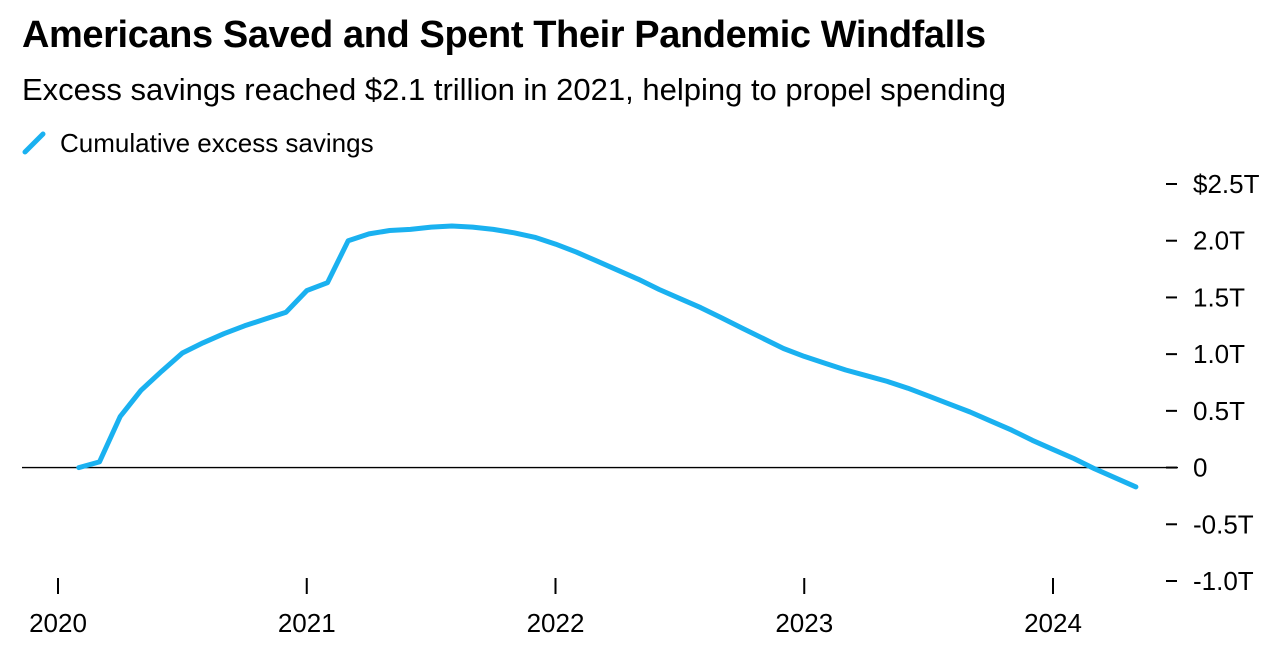  I want to click on y-tick-label: $2.5T, so click(1226, 184).